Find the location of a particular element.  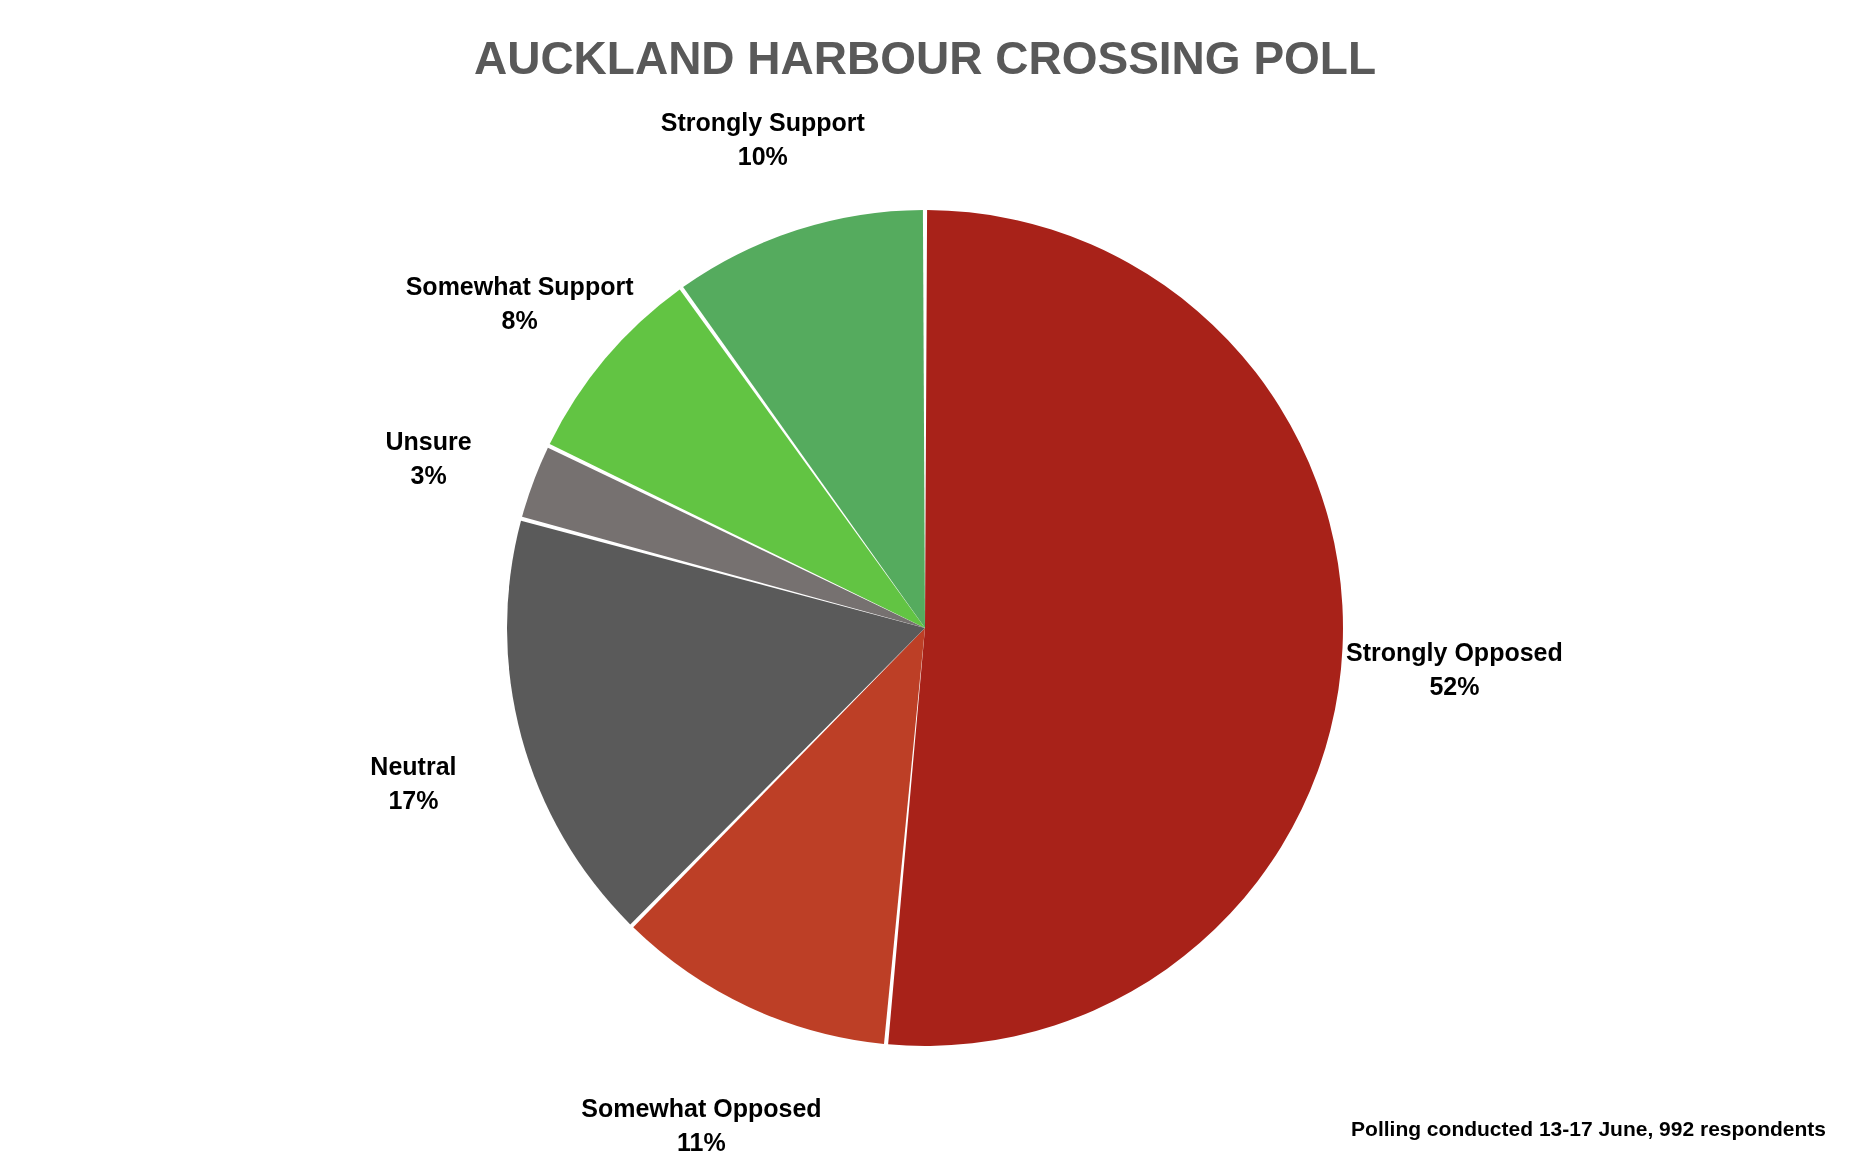

slice-label: Somewhat Support is located at coordinates (520, 285).